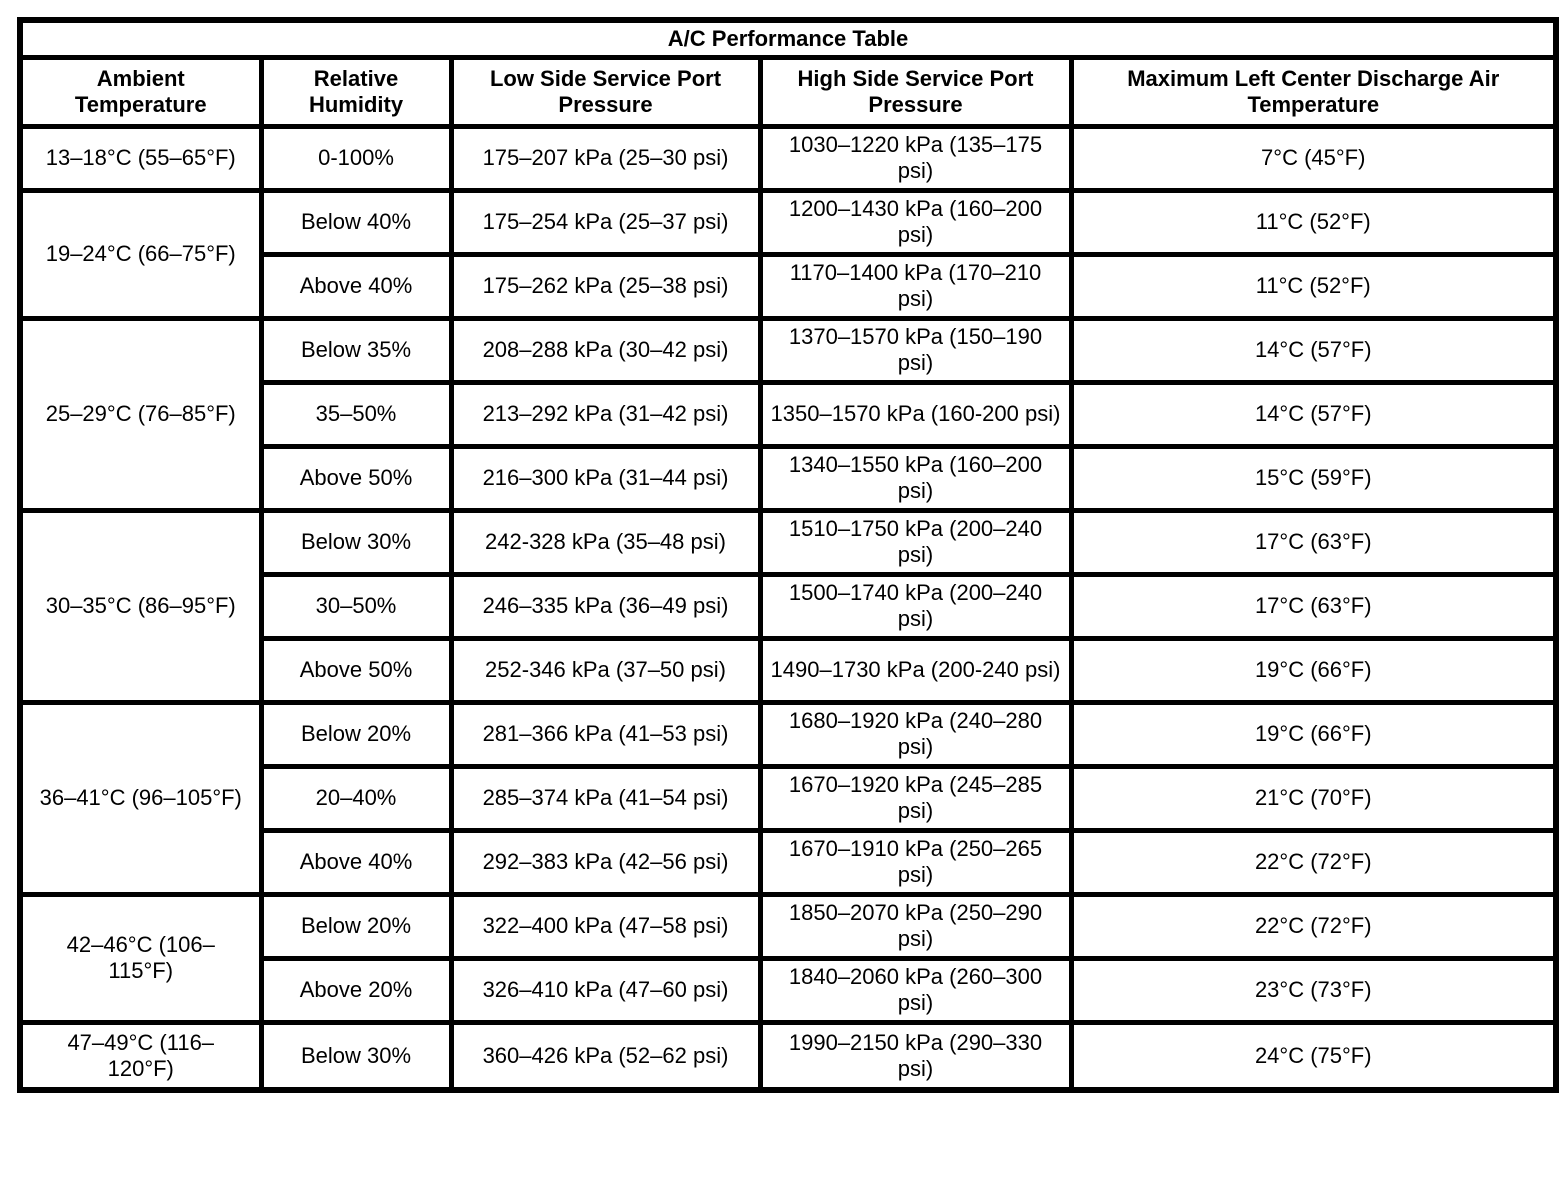  What do you see at coordinates (915, 158) in the screenshot?
I see `high-side-pressure-cell: 1030–1220 kPa (135–175 psi)` at bounding box center [915, 158].